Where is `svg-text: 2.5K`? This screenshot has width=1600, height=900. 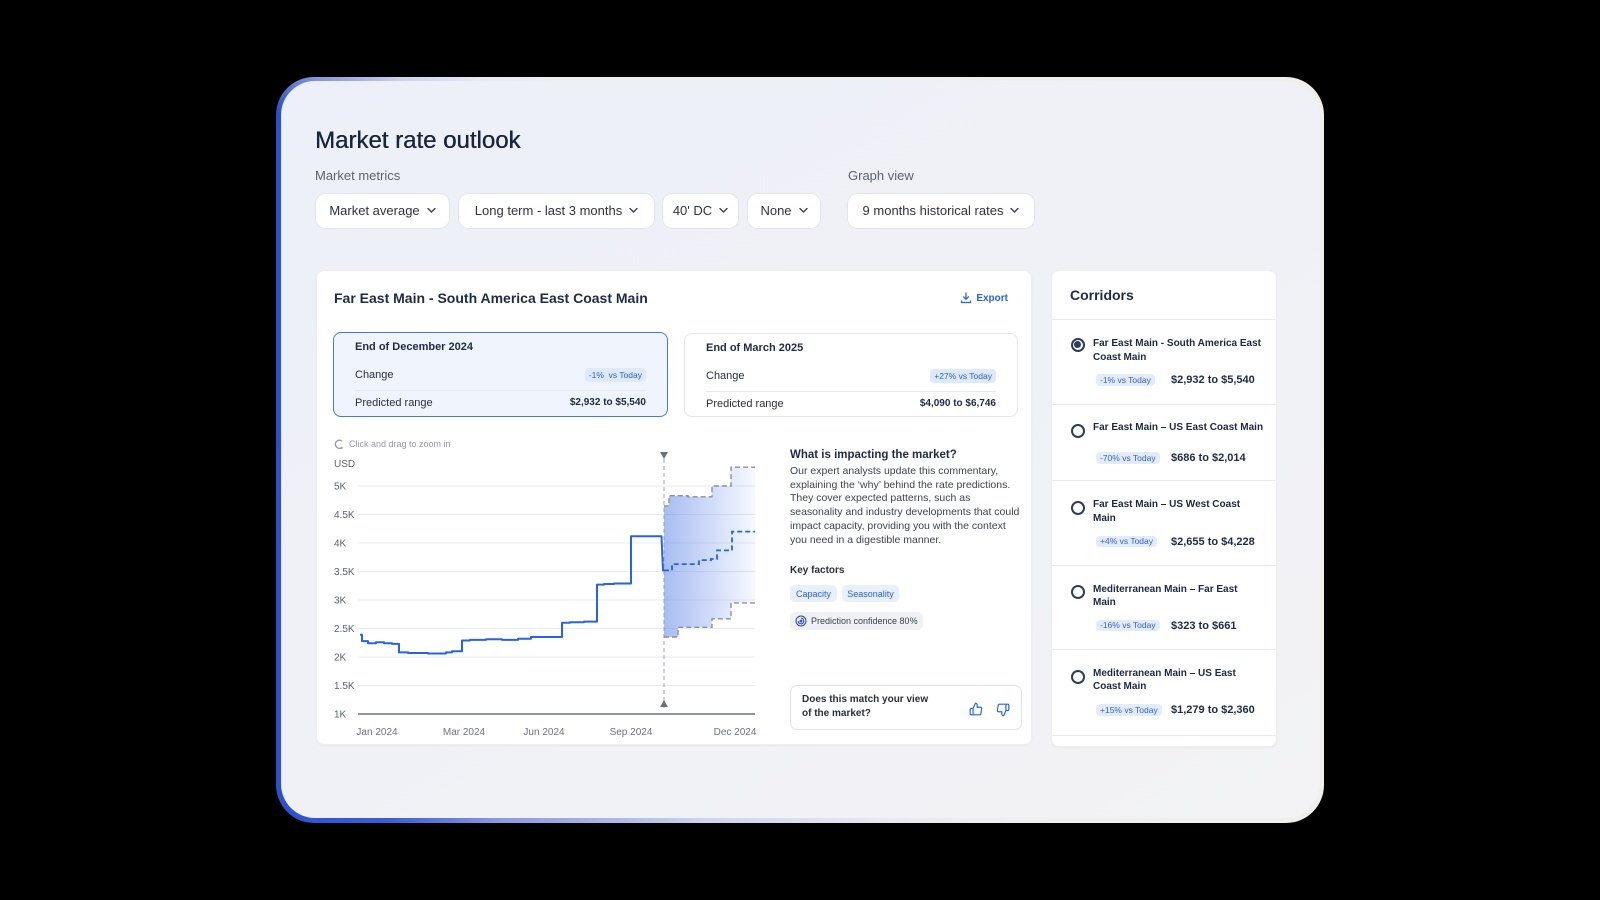 svg-text: 2.5K is located at coordinates (344, 629).